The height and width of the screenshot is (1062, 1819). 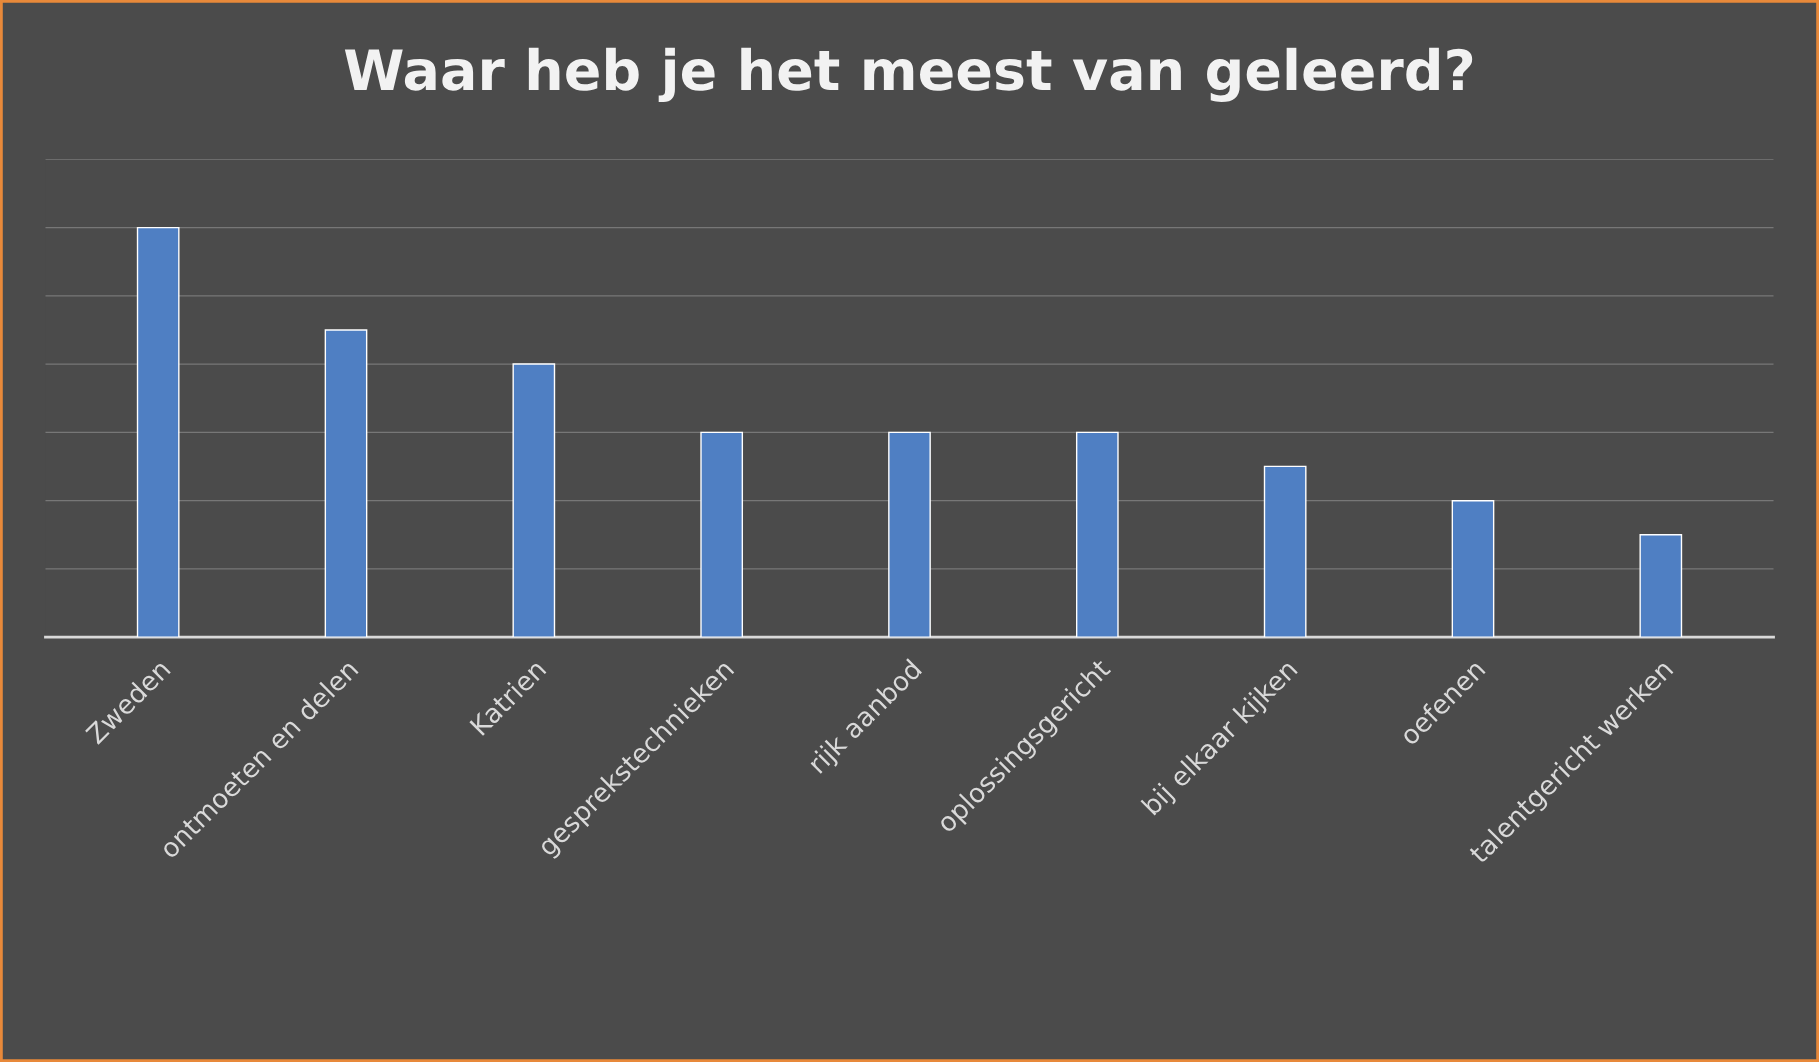 What do you see at coordinates (908, 74) in the screenshot?
I see `chart-title: Waar heb je het meest van geleerd?` at bounding box center [908, 74].